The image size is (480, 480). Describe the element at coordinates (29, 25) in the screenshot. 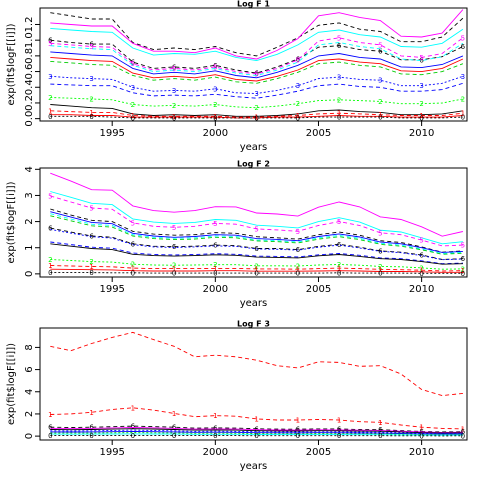

I see `y-tick-label: 1.2` at that location.